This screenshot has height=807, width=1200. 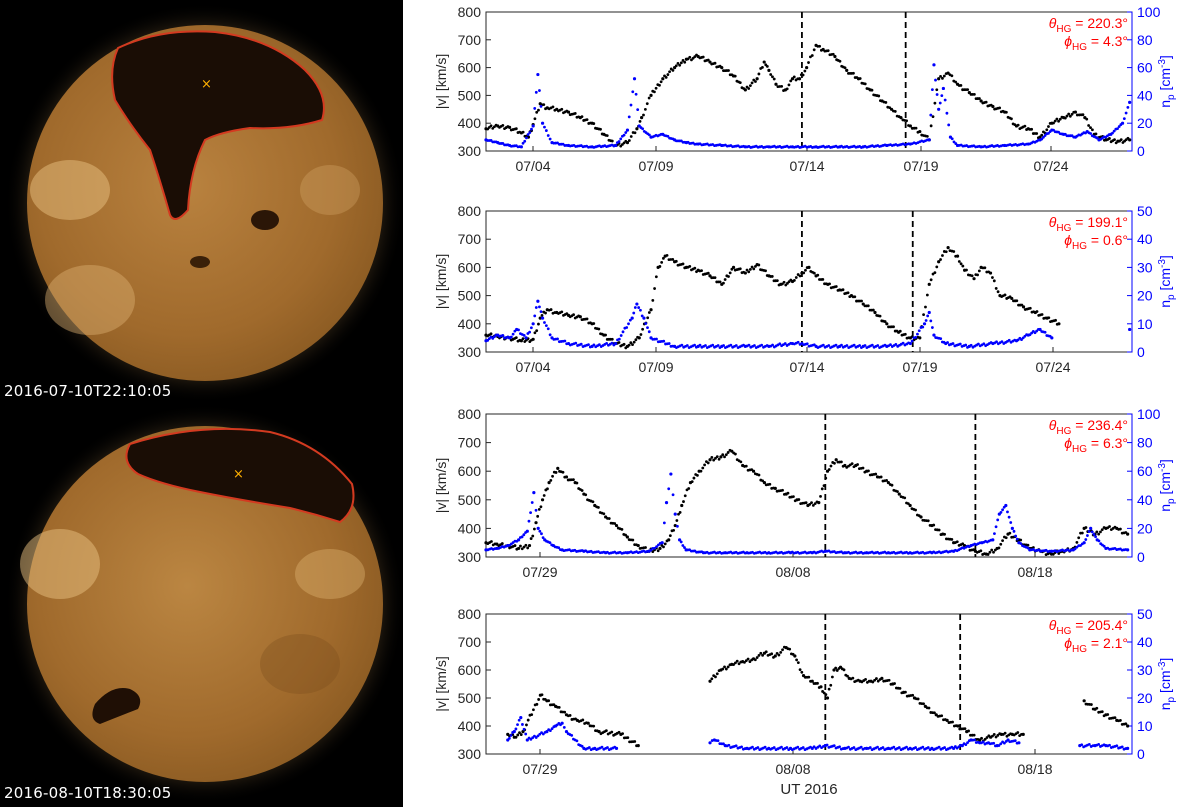 I want to click on plot-frame, so click(x=809, y=485).